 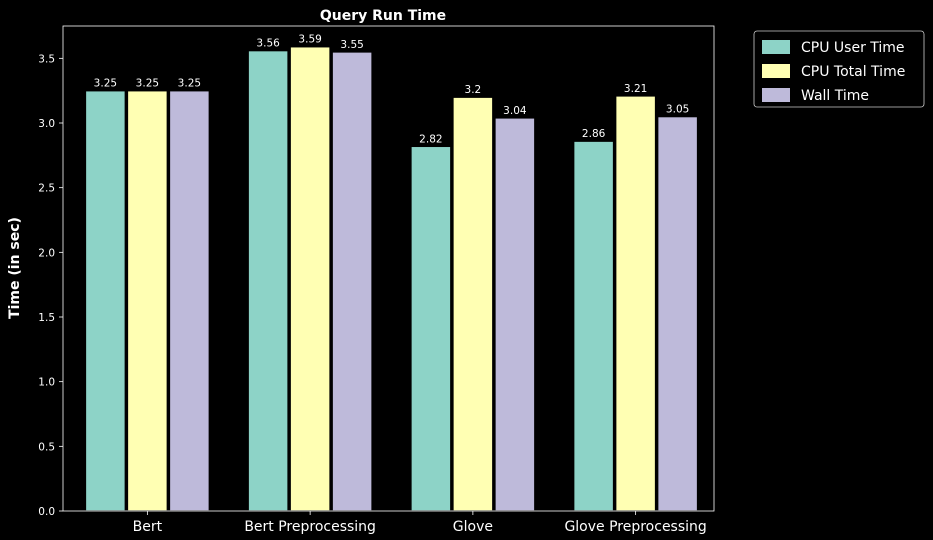 I want to click on legend-entry: CPU User Time, so click(x=853, y=48).